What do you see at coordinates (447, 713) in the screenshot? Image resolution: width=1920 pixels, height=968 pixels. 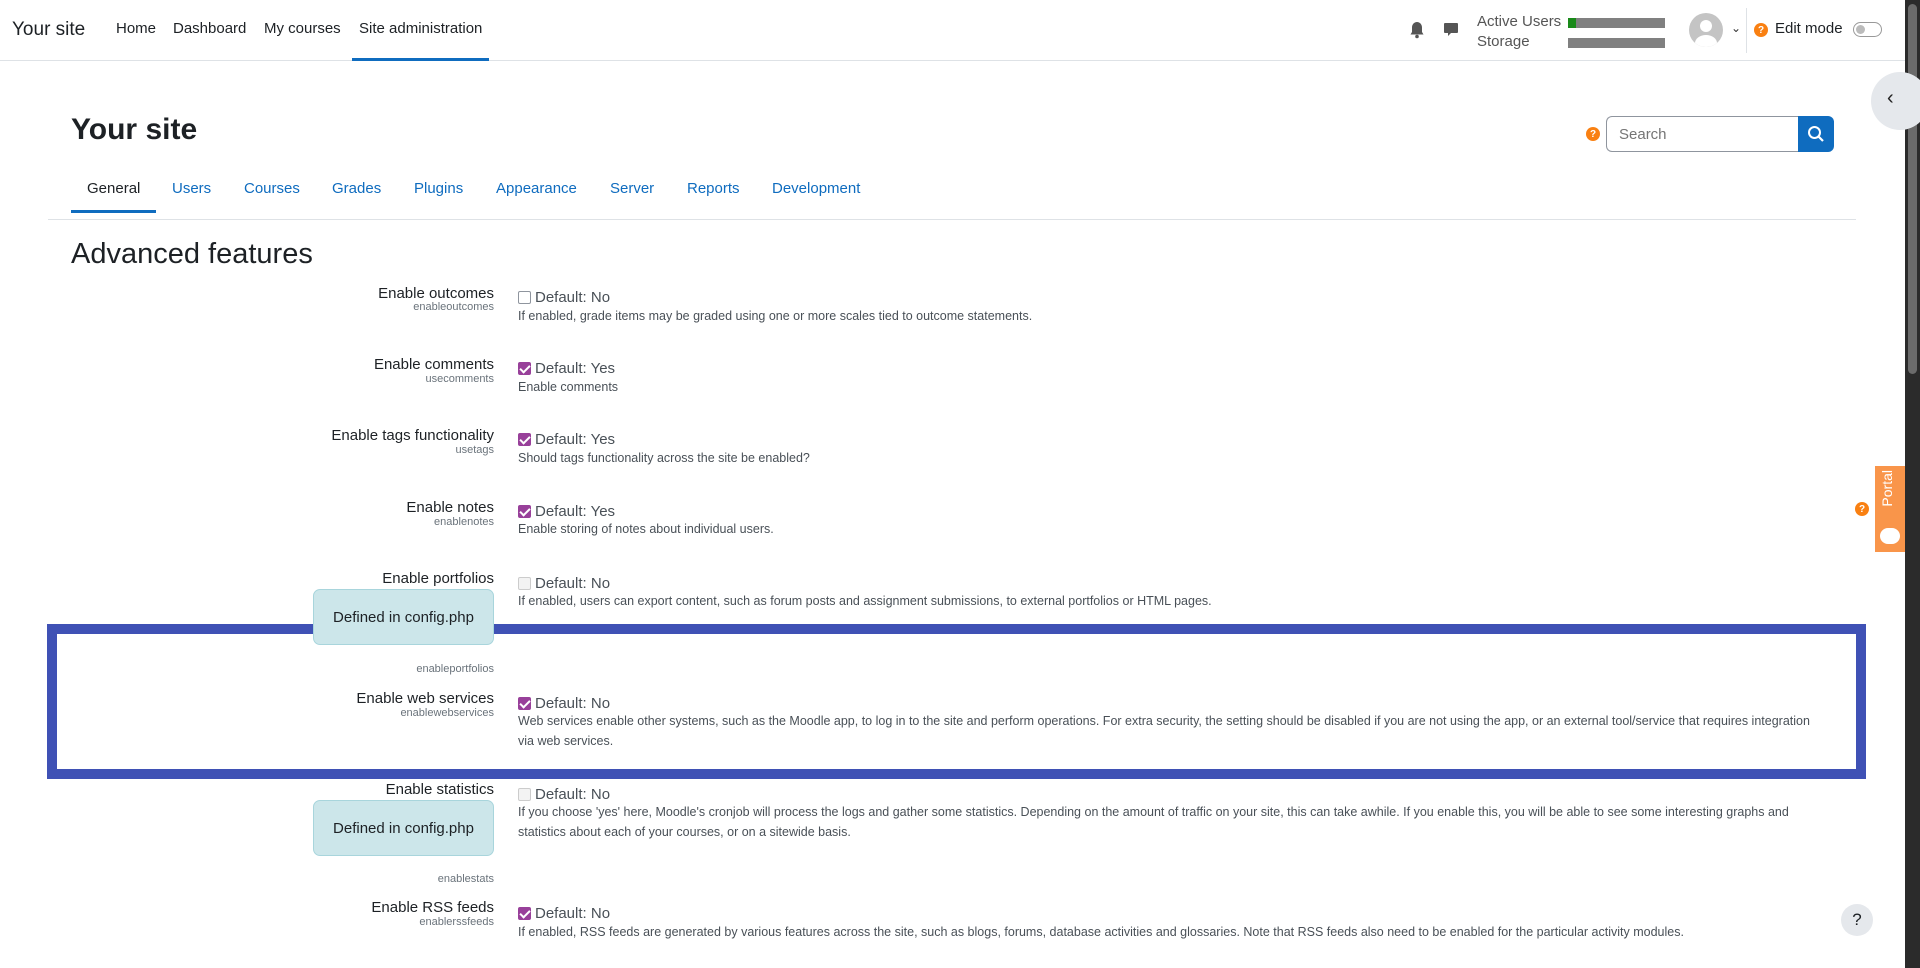 I see `setting-key: enablewebservices` at bounding box center [447, 713].